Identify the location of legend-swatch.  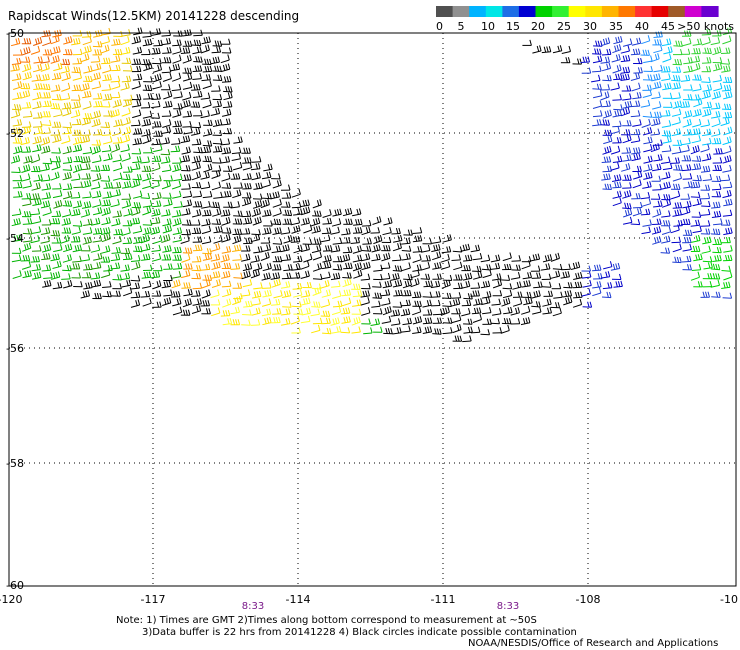
(660, 11).